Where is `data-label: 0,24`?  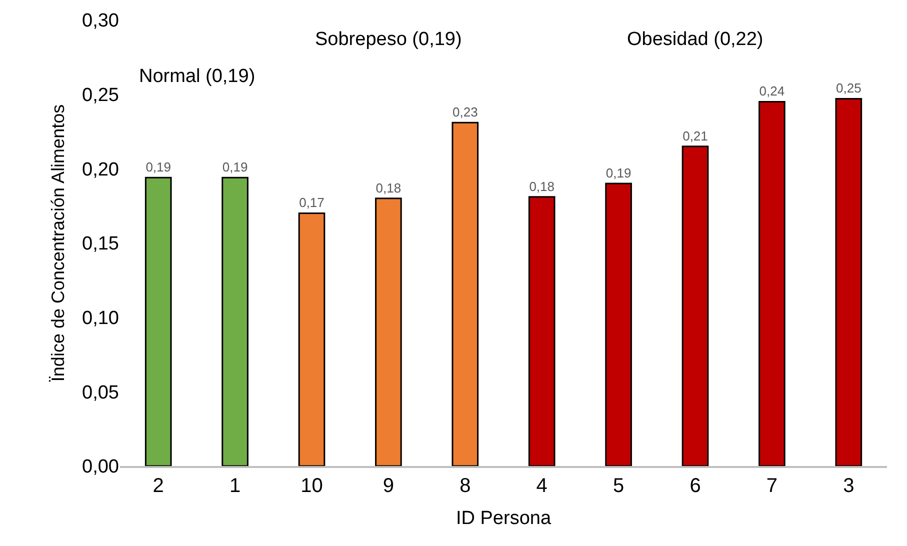
data-label: 0,24 is located at coordinates (772, 91).